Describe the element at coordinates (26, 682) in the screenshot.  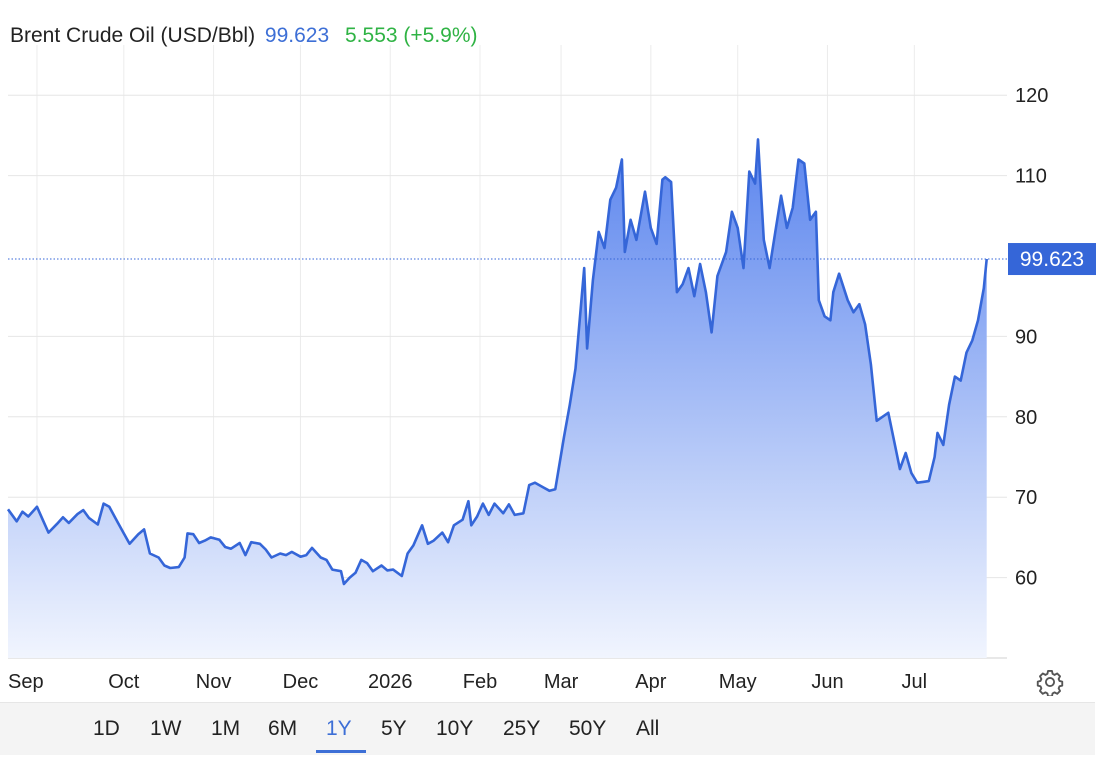
I see `x-tick-label: Sep` at that location.